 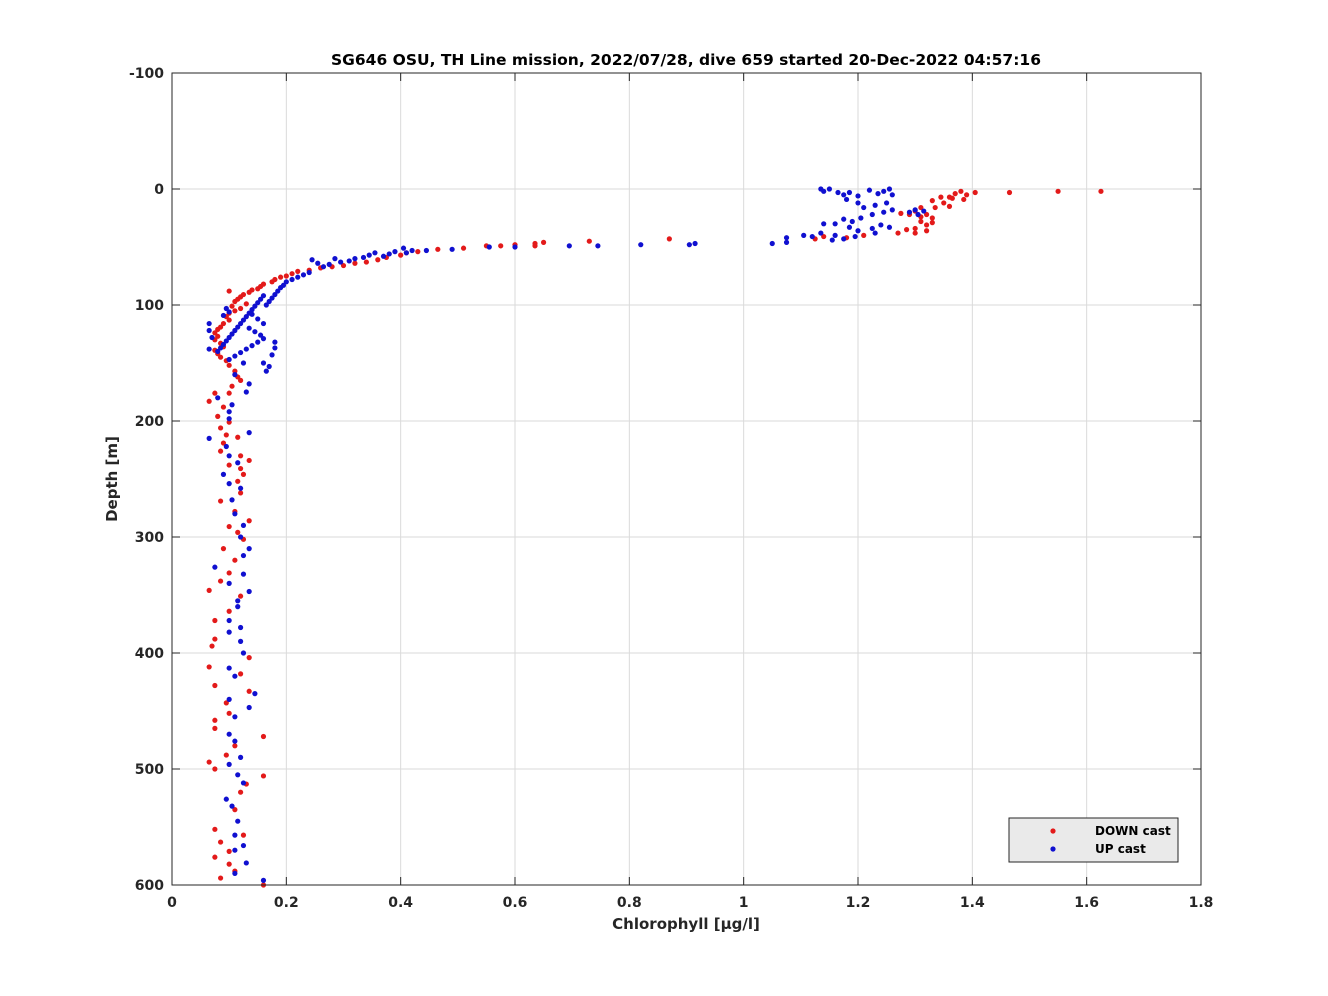 I want to click on x-tick-label: 0.6, so click(x=515, y=903).